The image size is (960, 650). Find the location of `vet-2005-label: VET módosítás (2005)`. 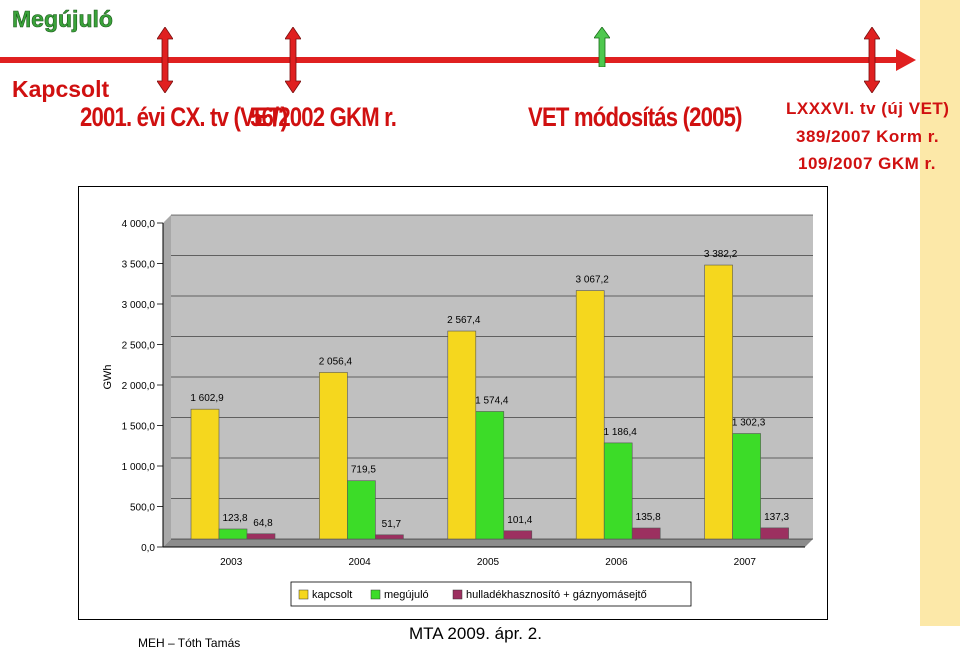

vet-2005-label: VET módosítás (2005) is located at coordinates (635, 117).